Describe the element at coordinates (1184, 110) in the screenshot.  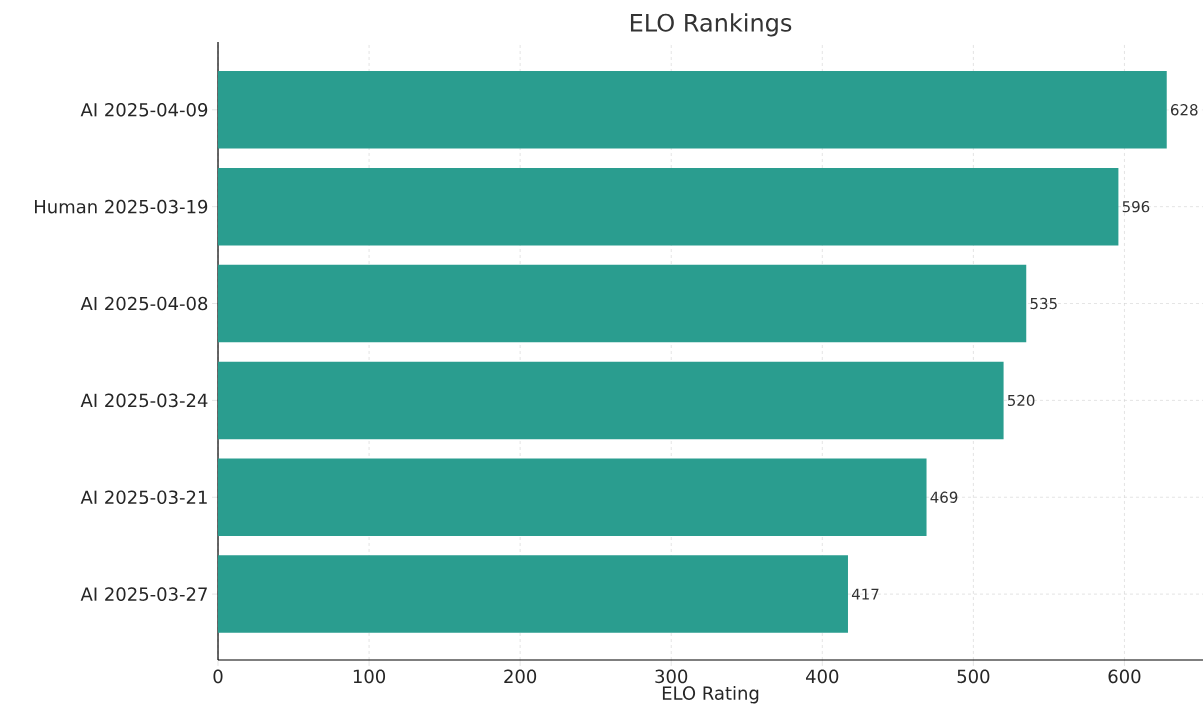
I see `data-label: 628` at that location.